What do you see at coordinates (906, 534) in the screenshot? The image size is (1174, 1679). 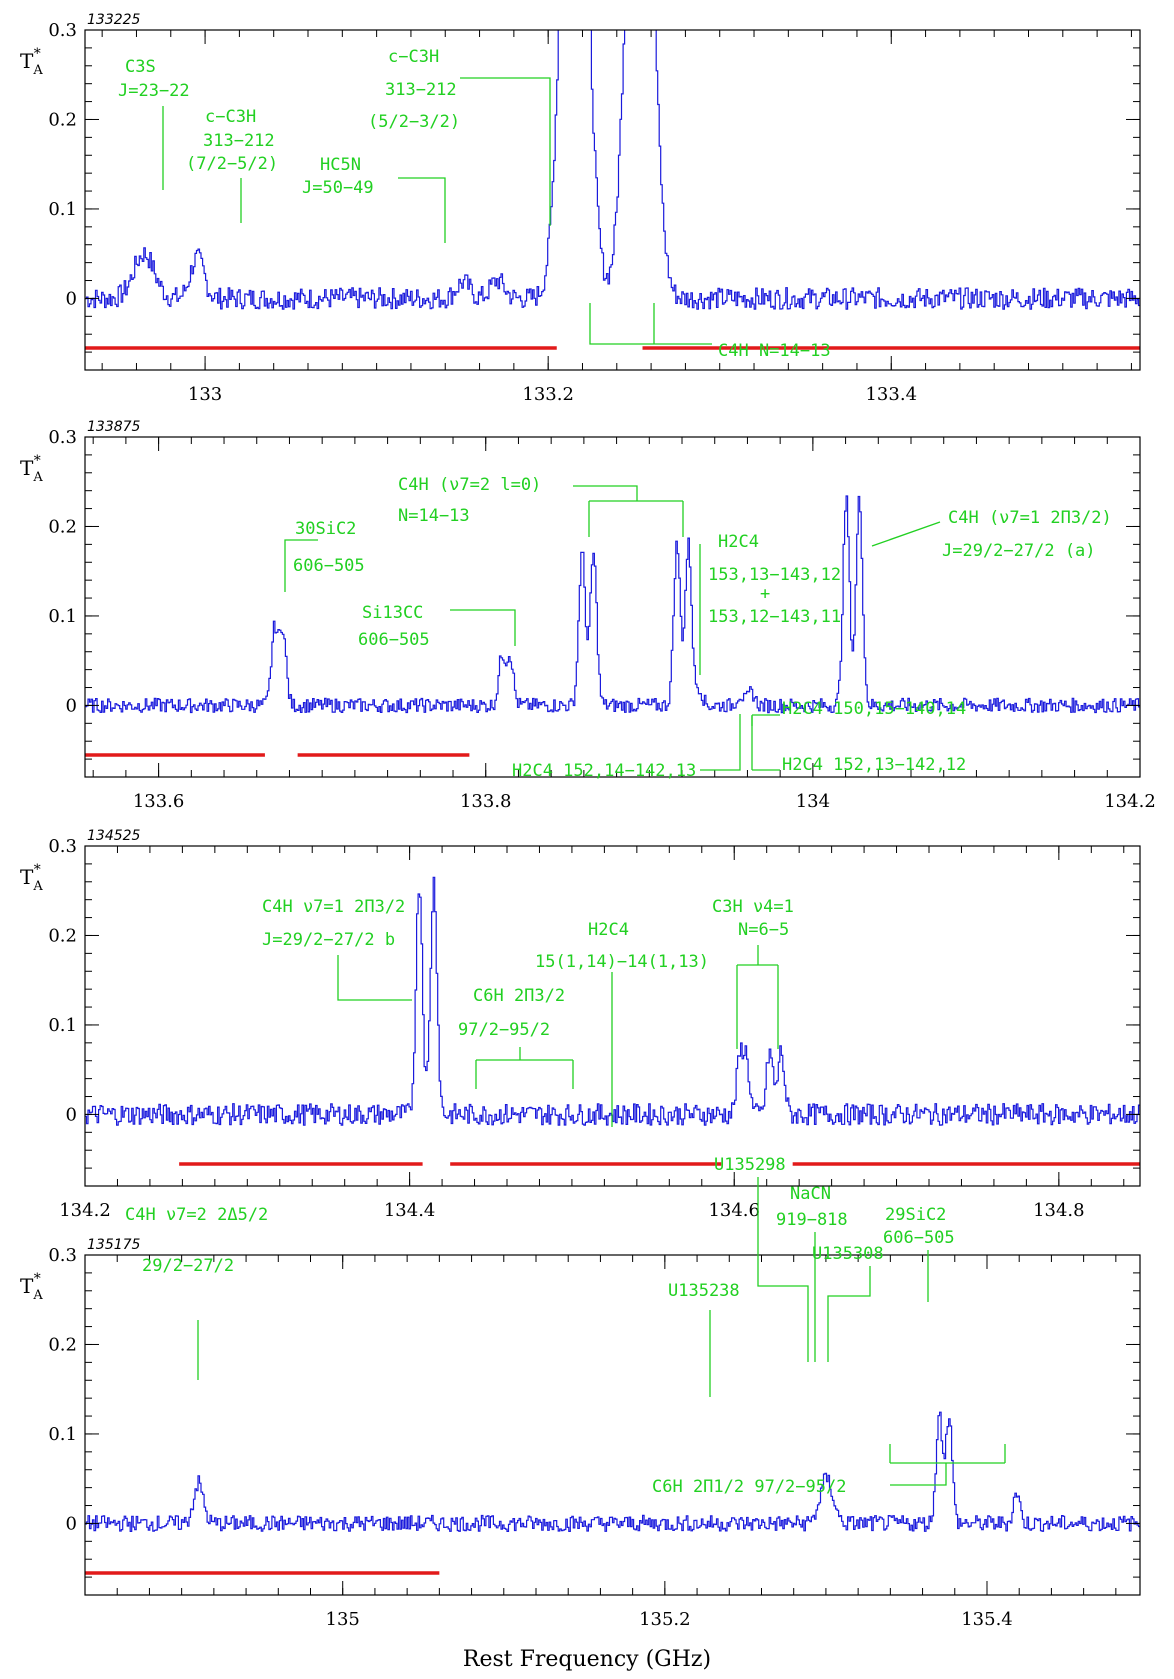 I see `arrow-c4h-v71a` at bounding box center [906, 534].